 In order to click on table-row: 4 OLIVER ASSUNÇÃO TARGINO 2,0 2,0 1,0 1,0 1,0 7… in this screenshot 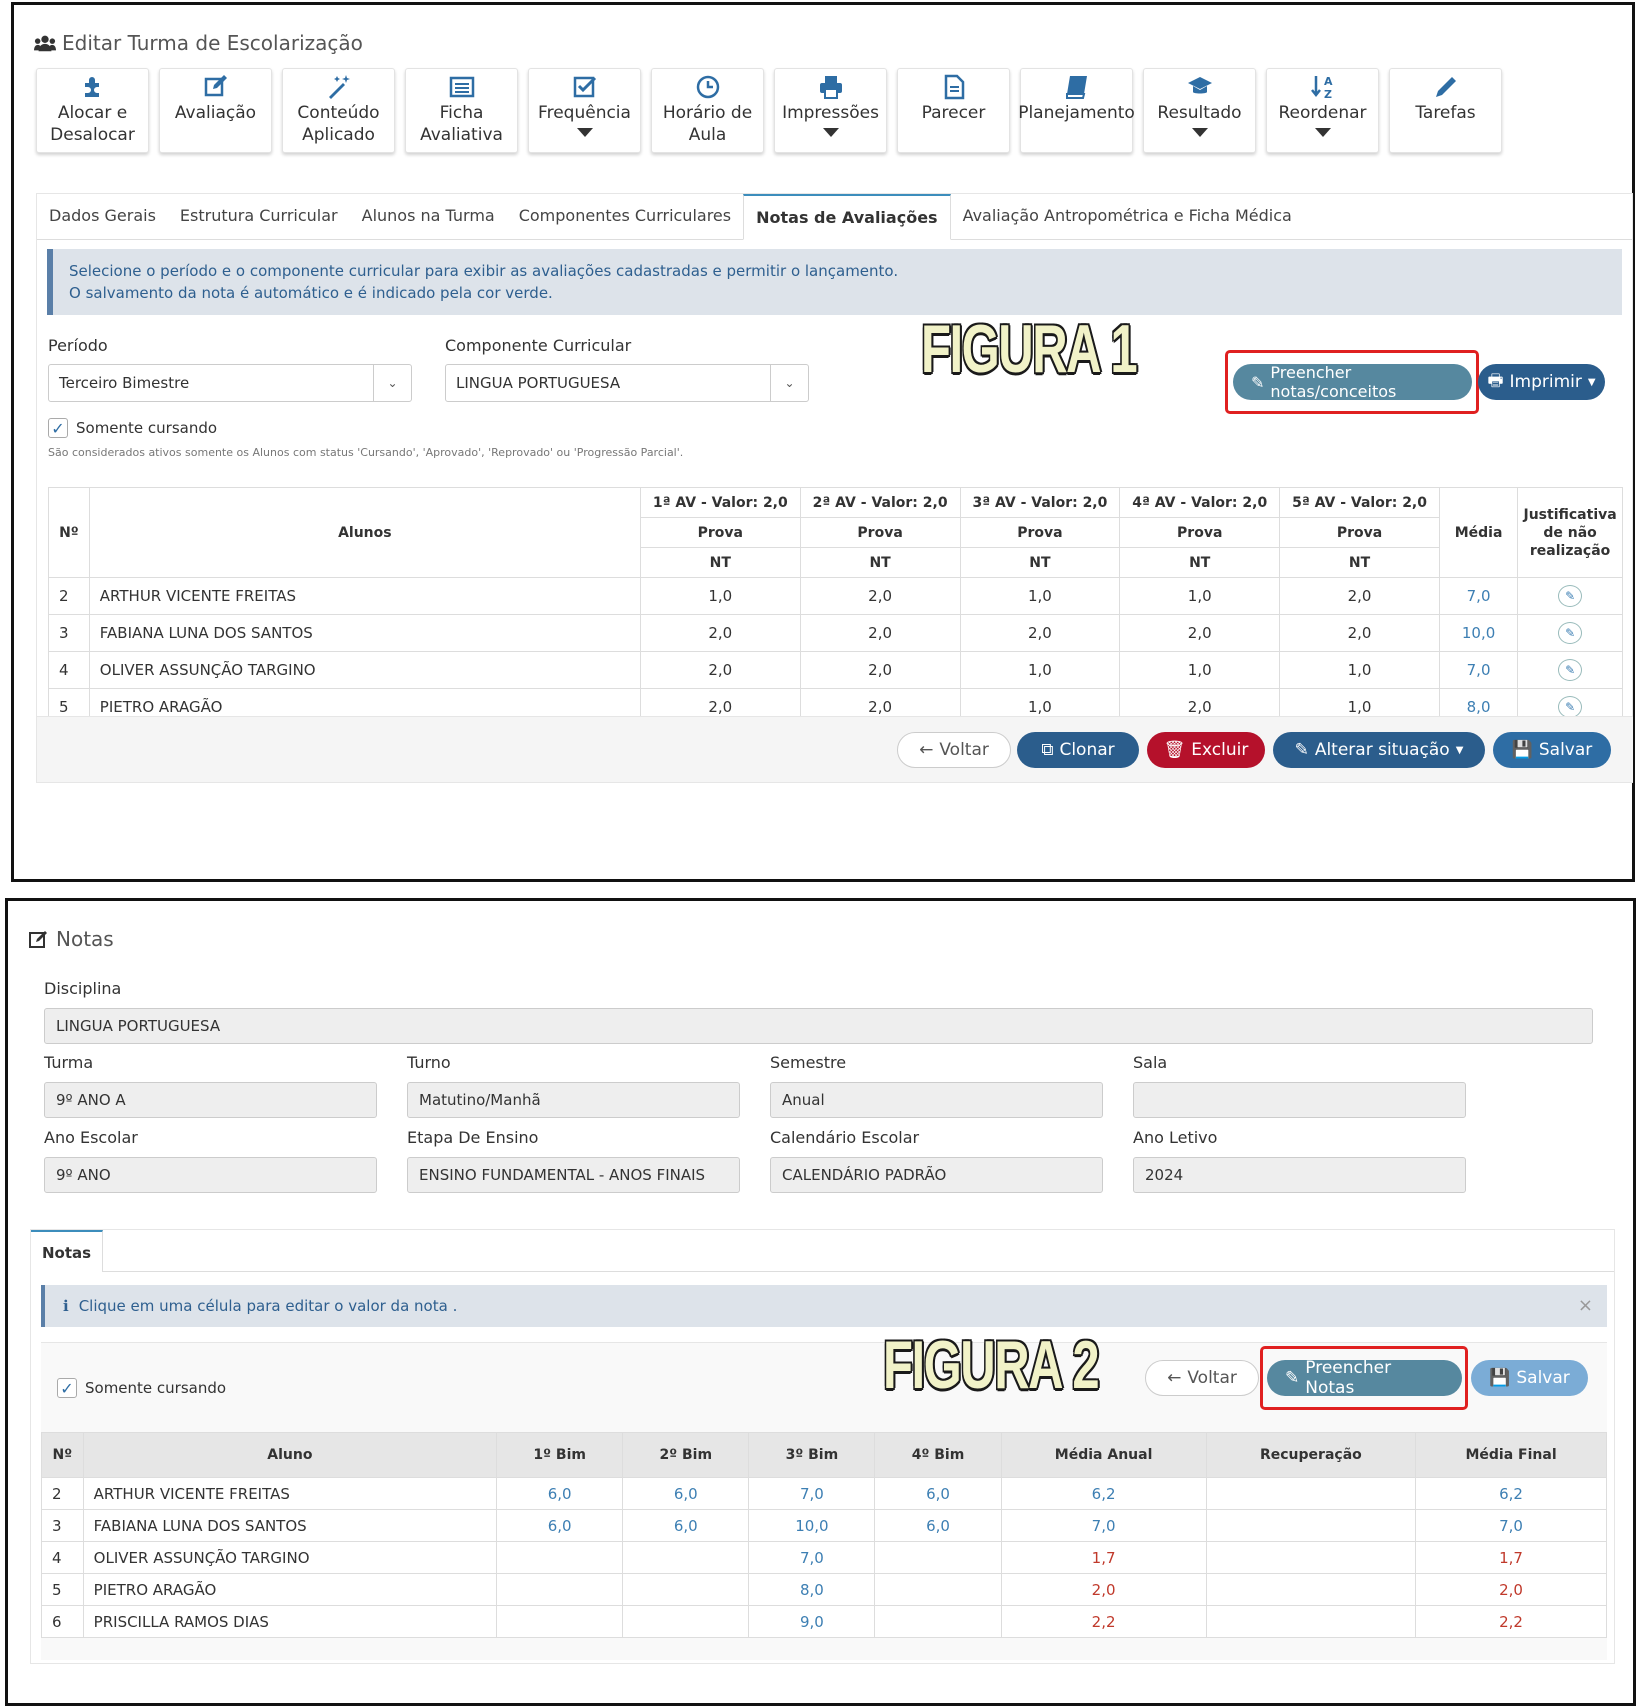, I will do `click(835, 670)`.